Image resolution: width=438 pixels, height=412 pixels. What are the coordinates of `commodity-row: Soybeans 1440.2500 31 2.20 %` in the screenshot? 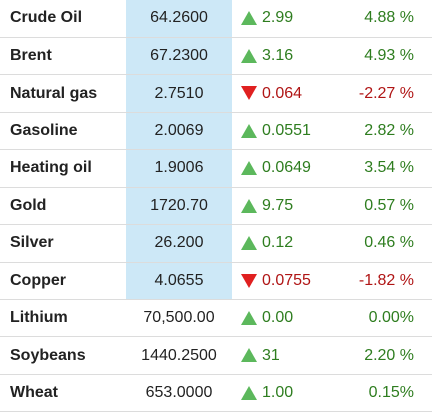 It's located at (216, 355).